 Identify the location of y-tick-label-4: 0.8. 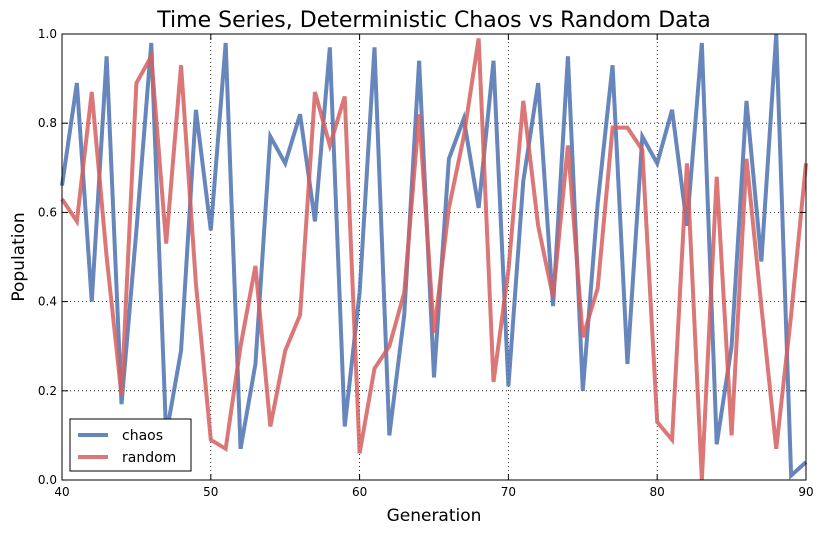
(47, 123).